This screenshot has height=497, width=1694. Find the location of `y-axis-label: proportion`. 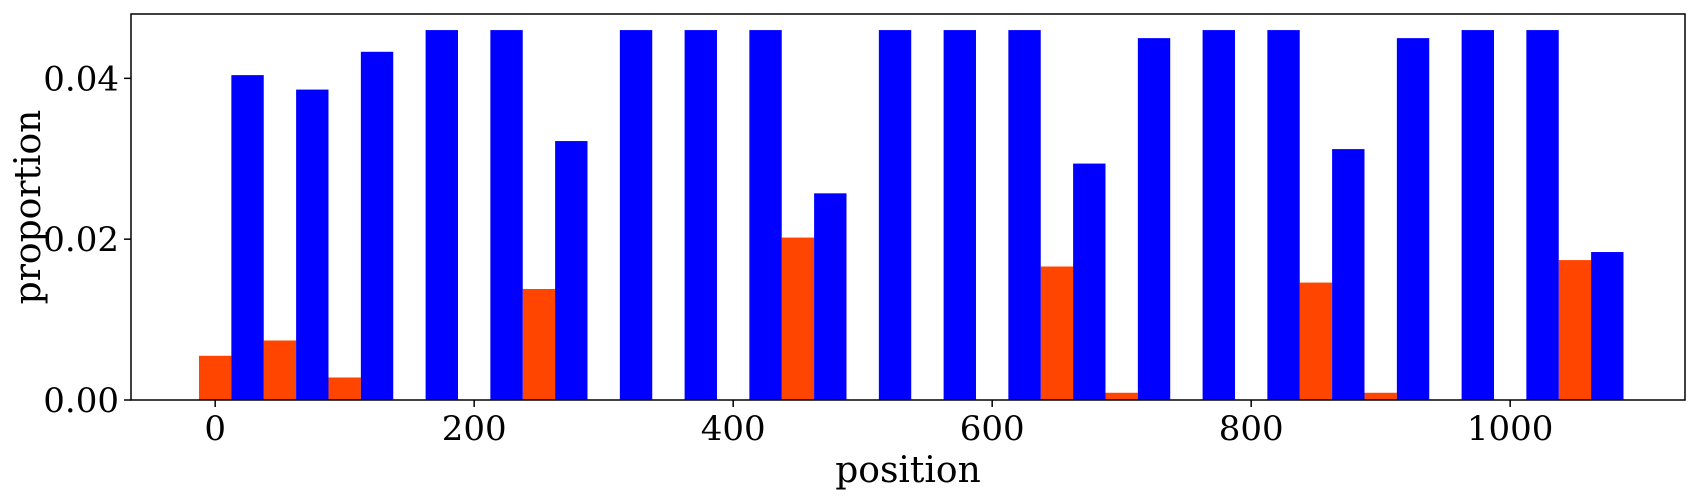

y-axis-label: proportion is located at coordinates (28, 207).